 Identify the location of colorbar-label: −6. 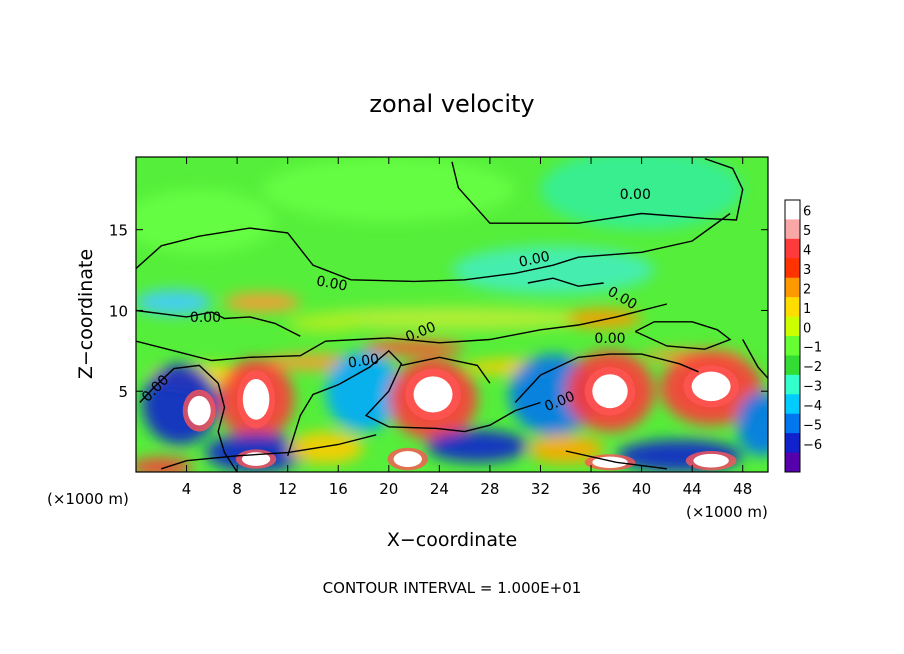
(812, 445).